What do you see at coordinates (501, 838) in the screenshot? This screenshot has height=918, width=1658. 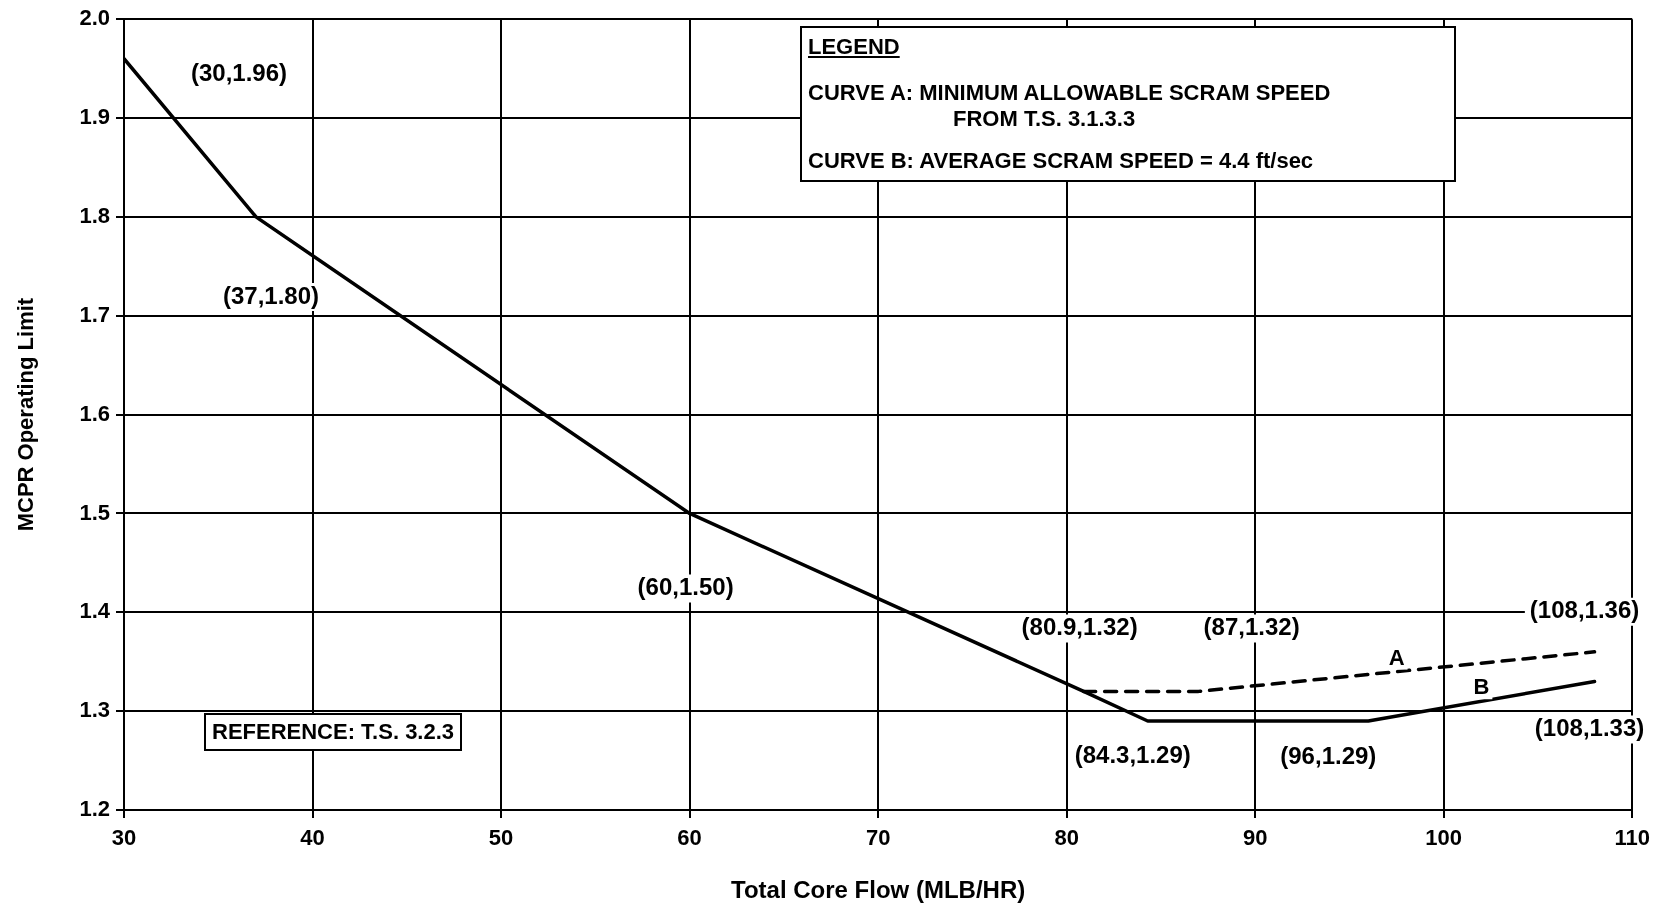 I see `x-tick-label: 50` at bounding box center [501, 838].